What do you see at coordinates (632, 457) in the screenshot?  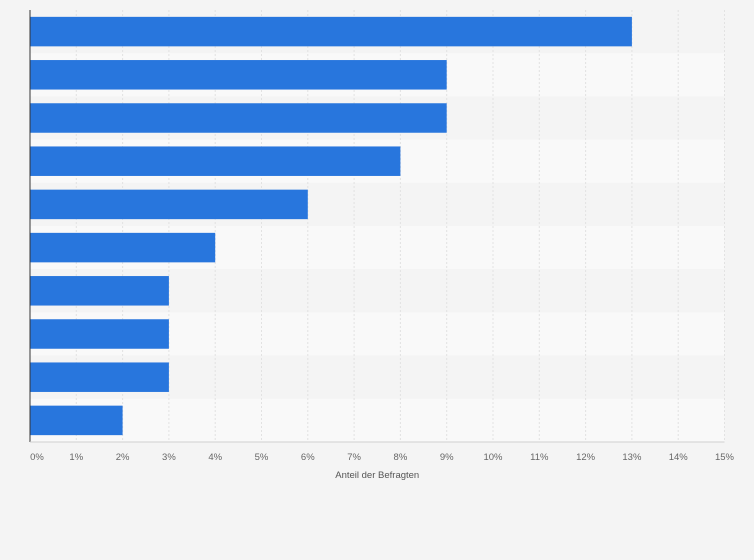 I see `x-tick-label: 13%` at bounding box center [632, 457].